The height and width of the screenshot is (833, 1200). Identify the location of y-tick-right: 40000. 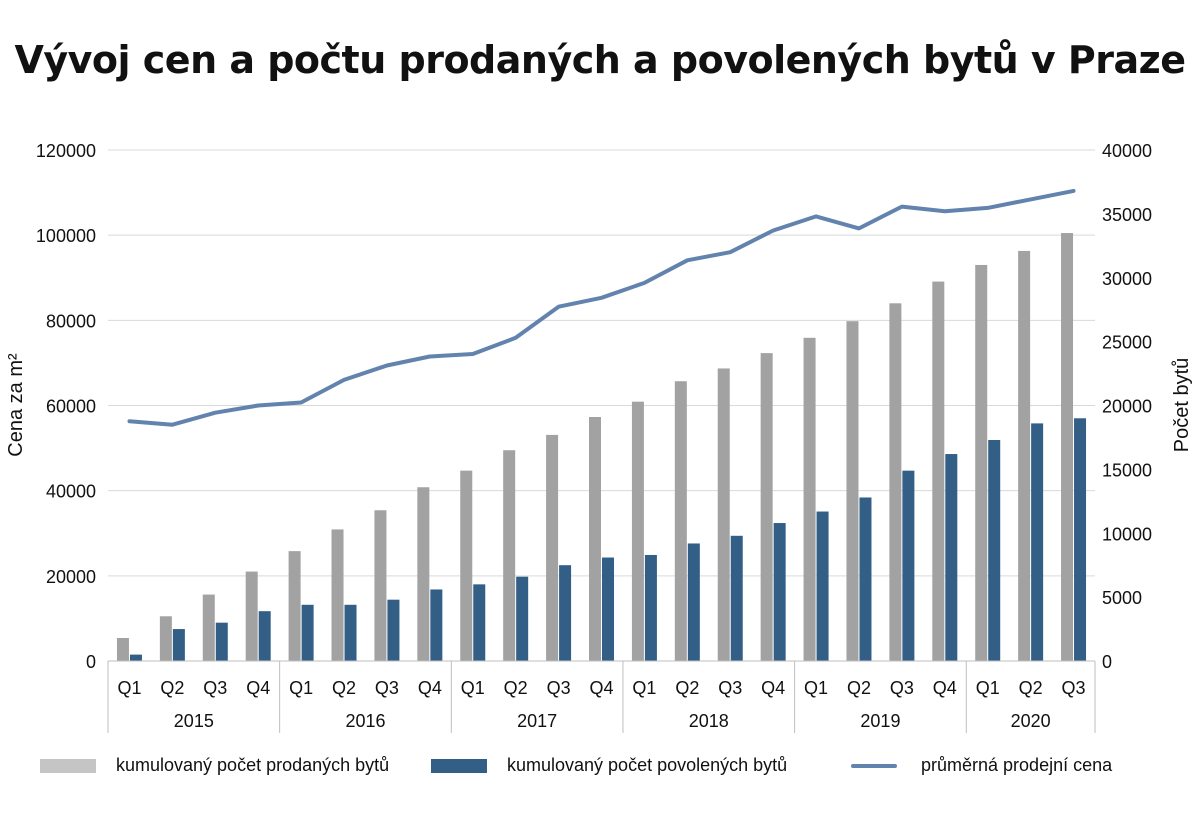
(1127, 151).